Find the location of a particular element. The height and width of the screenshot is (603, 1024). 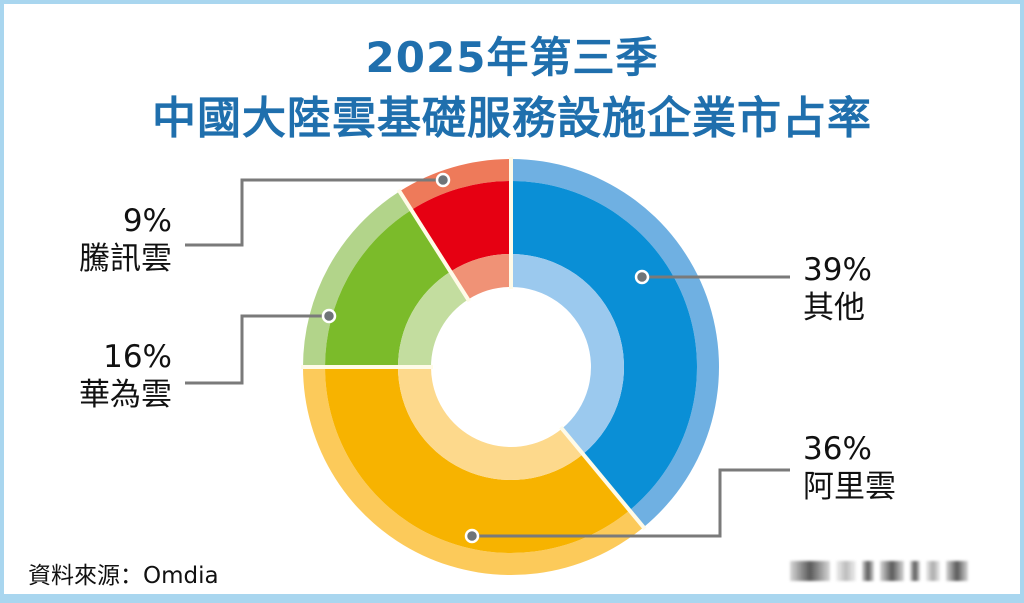

label-alibaba-pct: 36% is located at coordinates (837, 449).